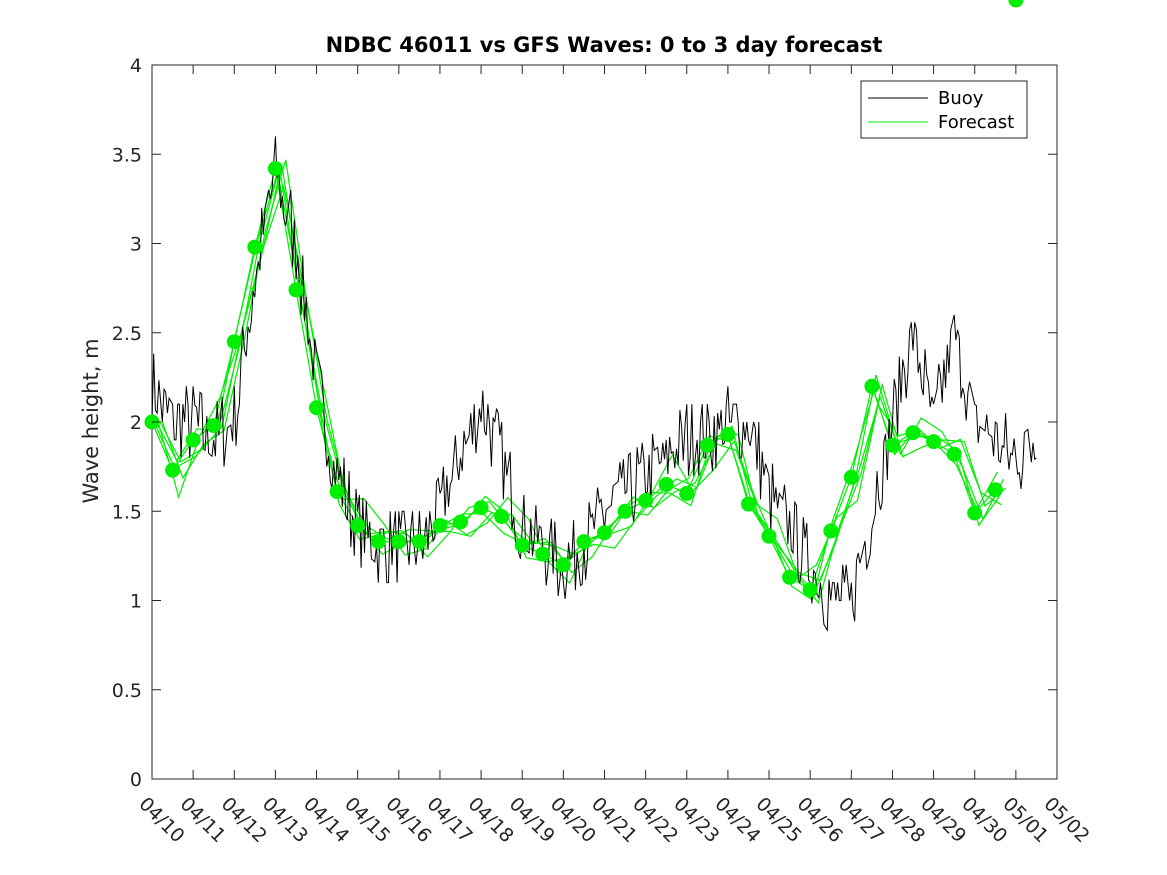  What do you see at coordinates (1025, 820) in the screenshot?
I see `x-tick-label: 05/01` at bounding box center [1025, 820].